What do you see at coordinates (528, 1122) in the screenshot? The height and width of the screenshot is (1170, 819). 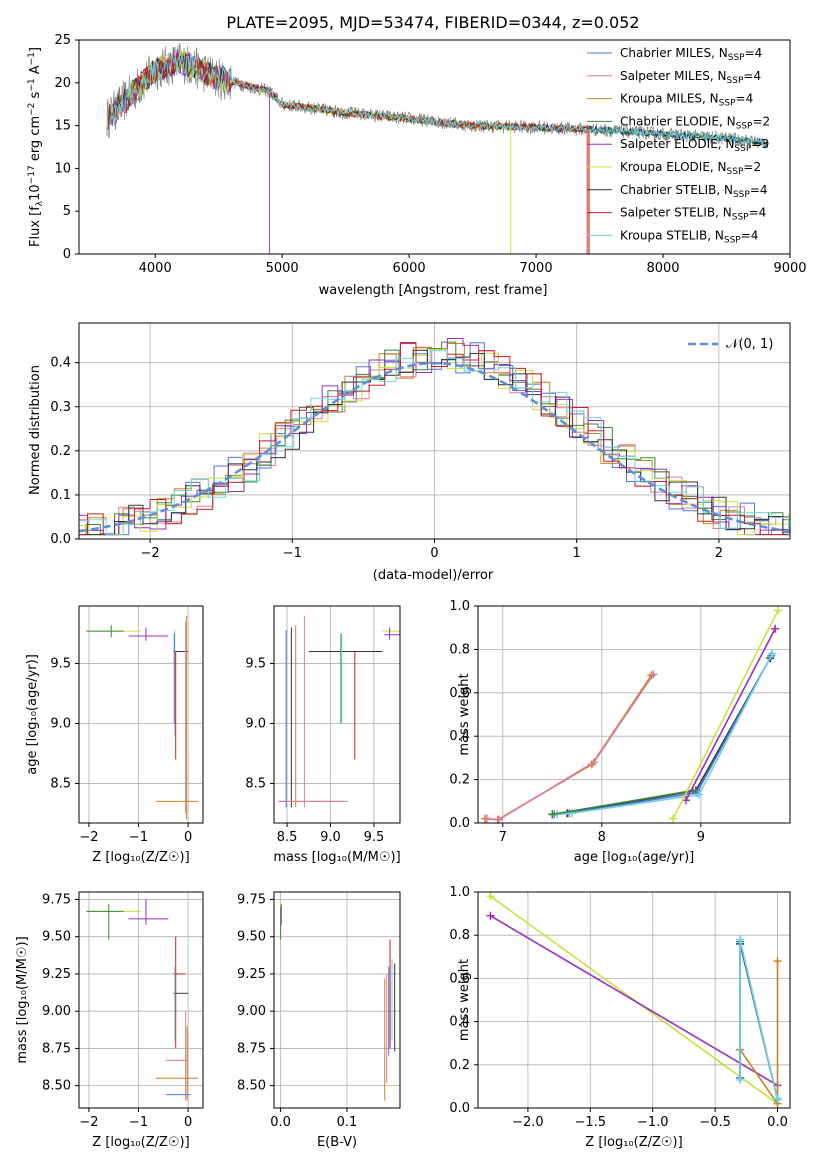 I see `wz-xtick-label: −2.0` at bounding box center [528, 1122].